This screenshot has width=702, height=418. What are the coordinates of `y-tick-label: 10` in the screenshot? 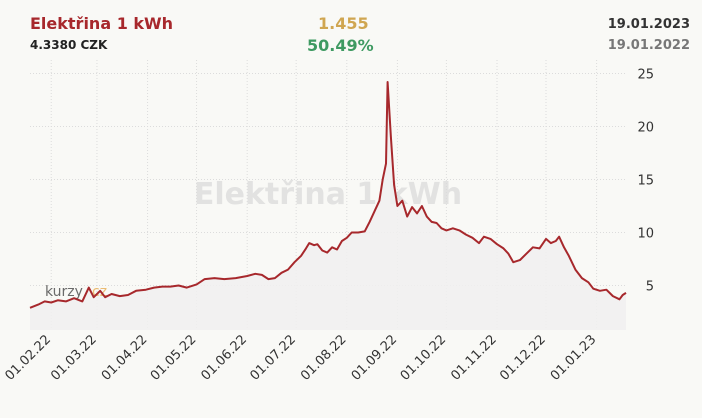 It's located at (645, 234).